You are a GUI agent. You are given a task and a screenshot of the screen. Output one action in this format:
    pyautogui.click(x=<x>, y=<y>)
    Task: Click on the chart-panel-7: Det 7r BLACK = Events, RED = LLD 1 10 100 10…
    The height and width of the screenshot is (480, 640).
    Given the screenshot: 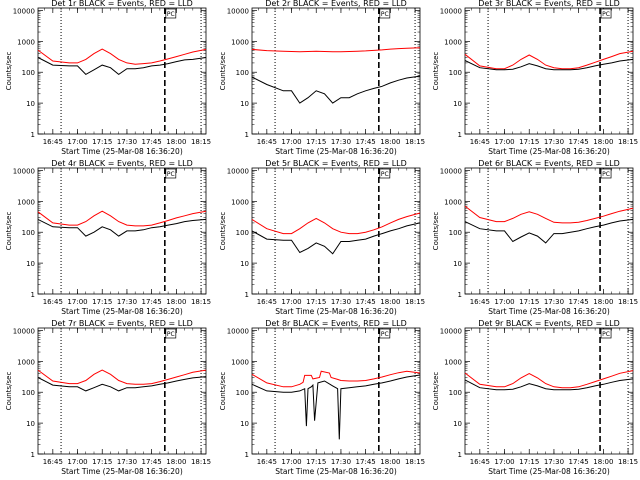 What is the action you would take?
    pyautogui.click(x=108, y=397)
    